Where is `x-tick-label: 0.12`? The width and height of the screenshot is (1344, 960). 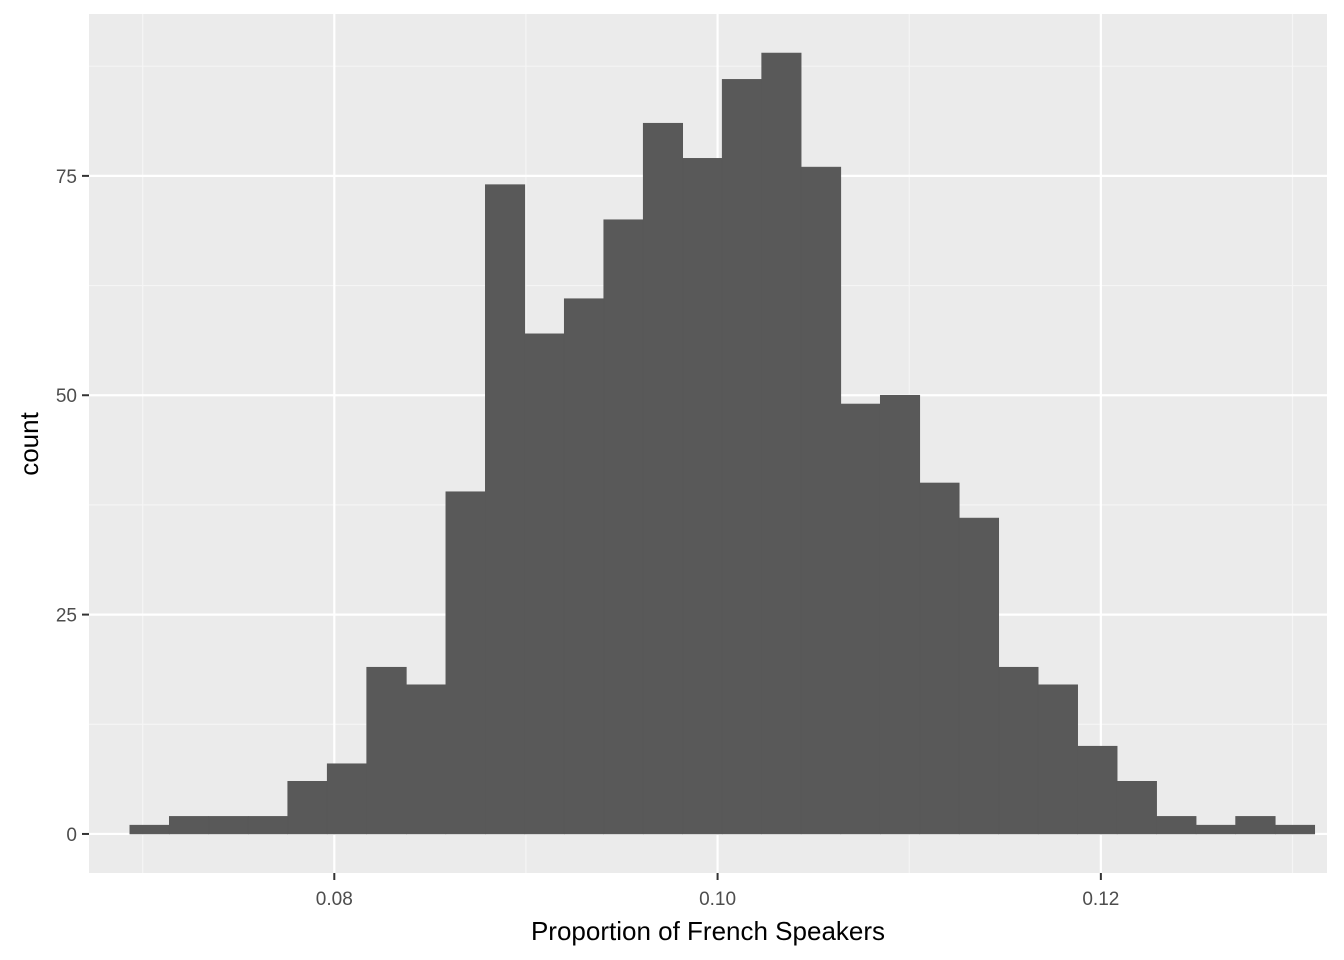
x-tick-label: 0.12 is located at coordinates (1100, 899).